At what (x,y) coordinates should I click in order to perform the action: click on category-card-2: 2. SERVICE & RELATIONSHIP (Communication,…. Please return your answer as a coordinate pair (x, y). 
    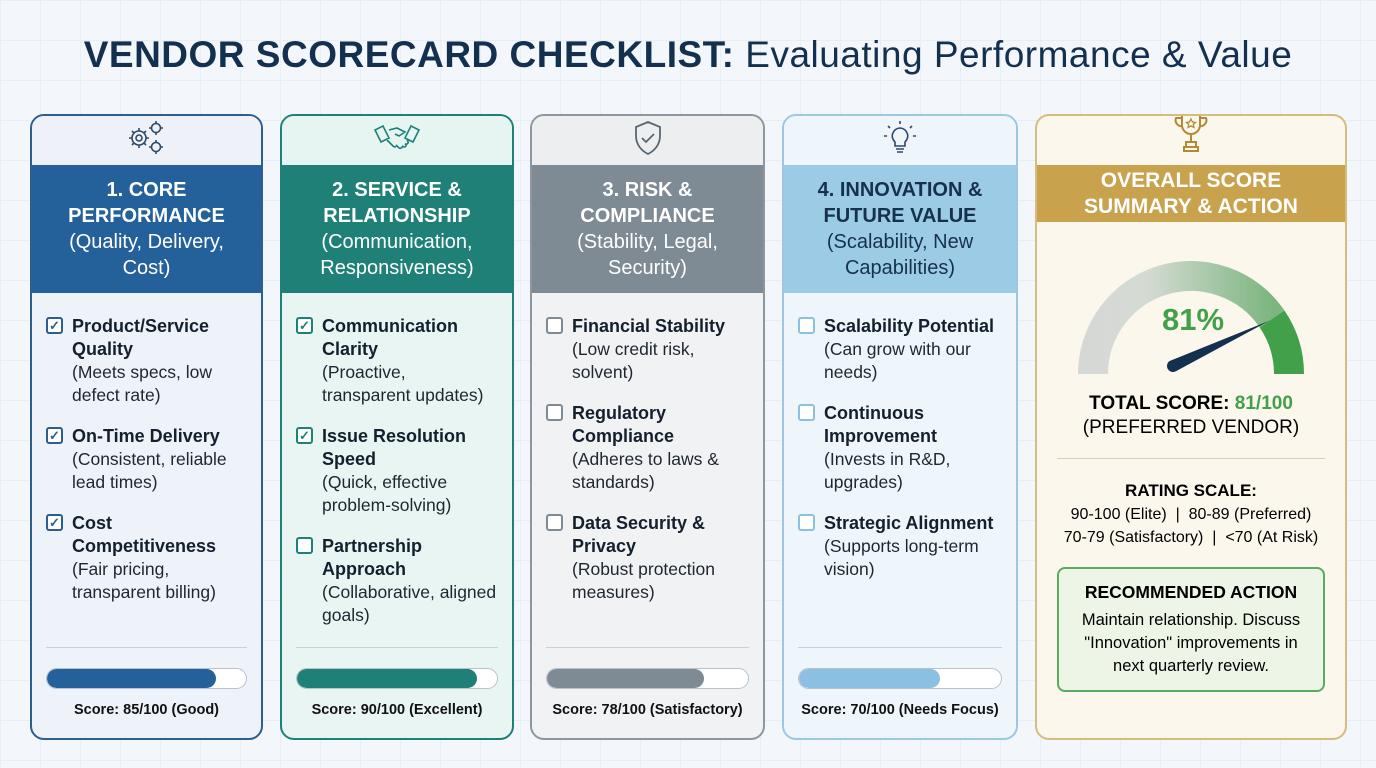
    Looking at the image, I should click on (397, 427).